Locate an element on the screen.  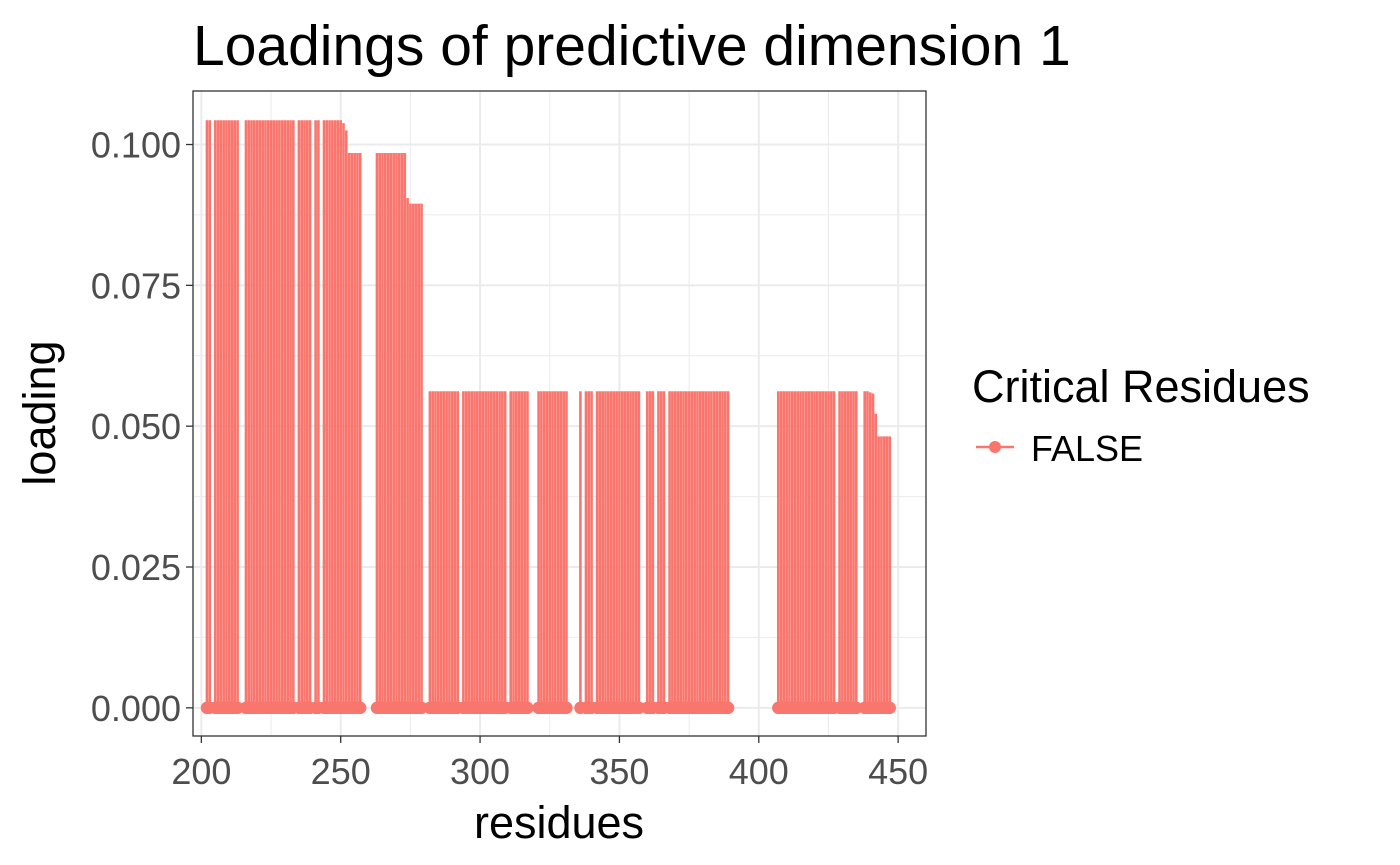
legend-entry-label: FALSE is located at coordinates (1087, 448).